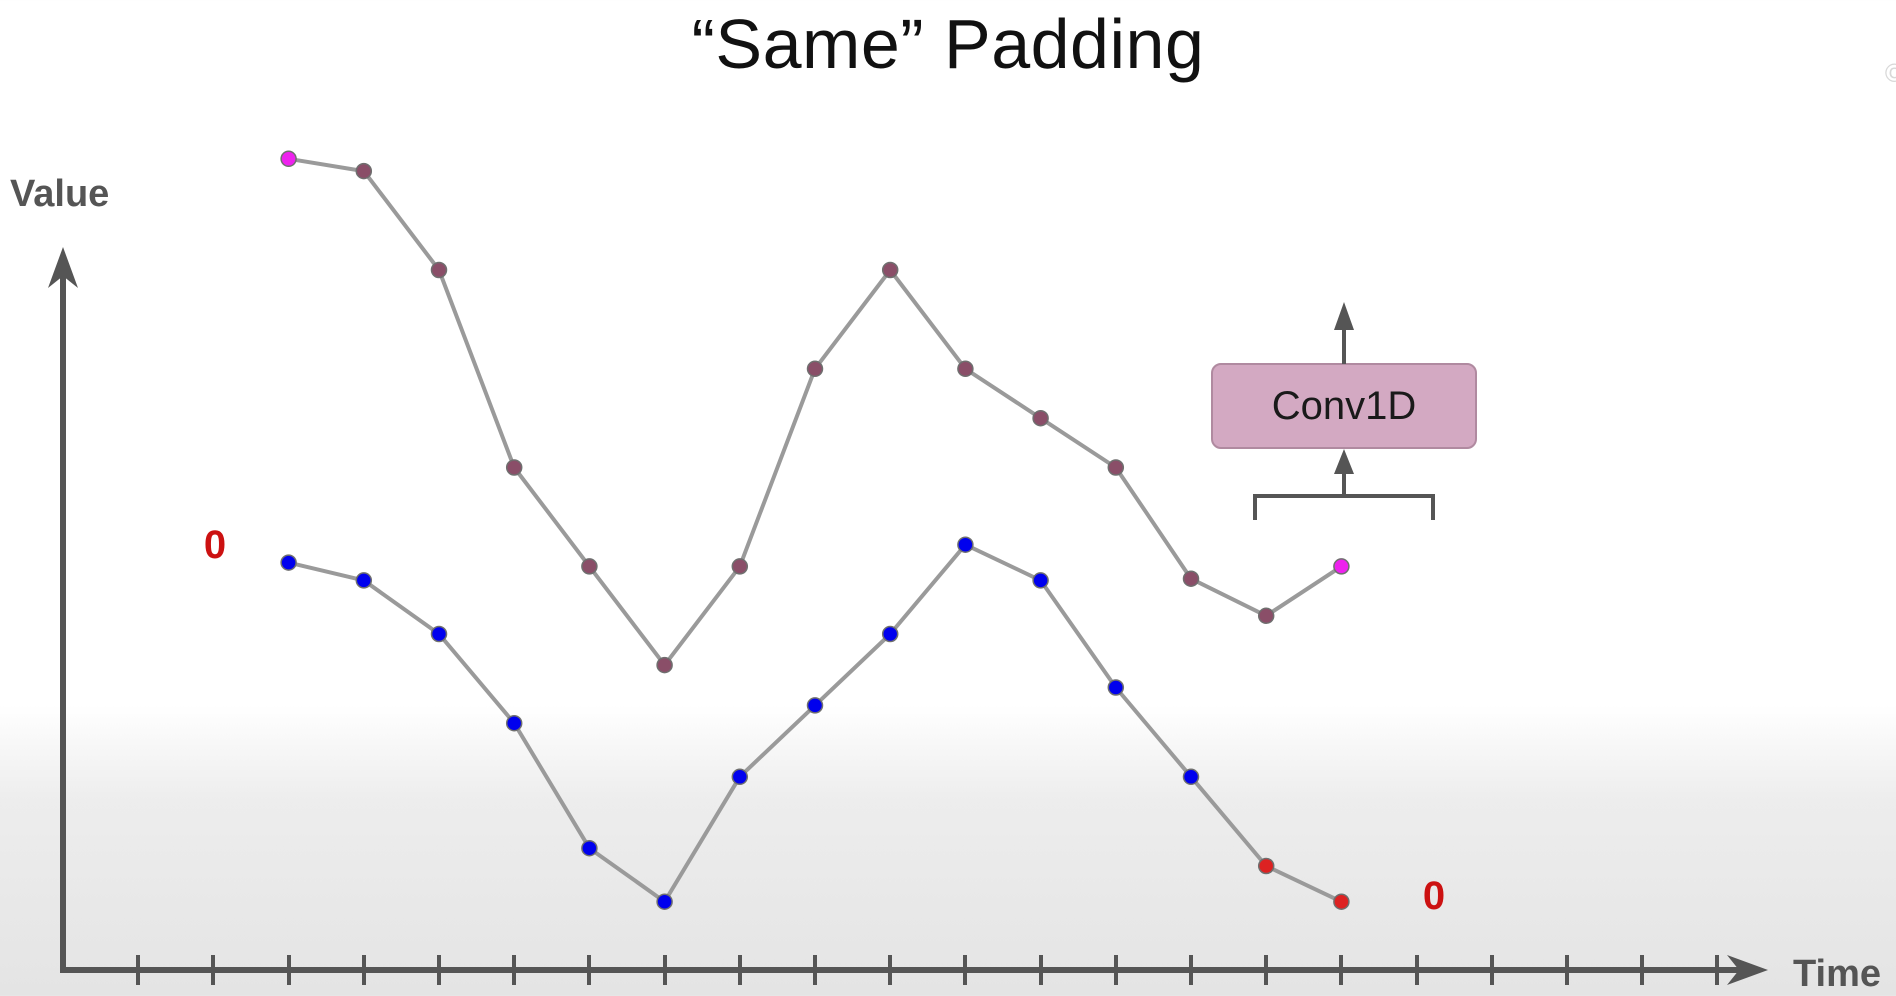  I want to click on receptive-field-bracket, so click(1344, 507).